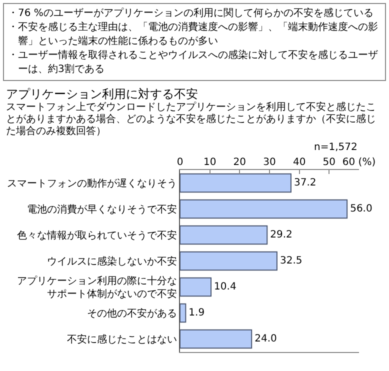 The image size is (389, 371). I want to click on data-label: 1.9, so click(196, 313).